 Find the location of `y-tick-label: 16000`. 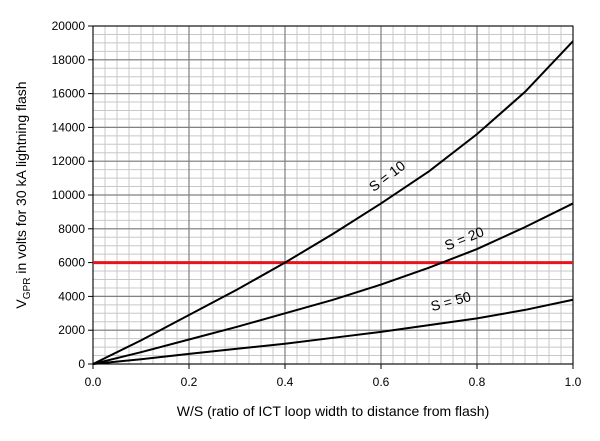

y-tick-label: 16000 is located at coordinates (69, 94).